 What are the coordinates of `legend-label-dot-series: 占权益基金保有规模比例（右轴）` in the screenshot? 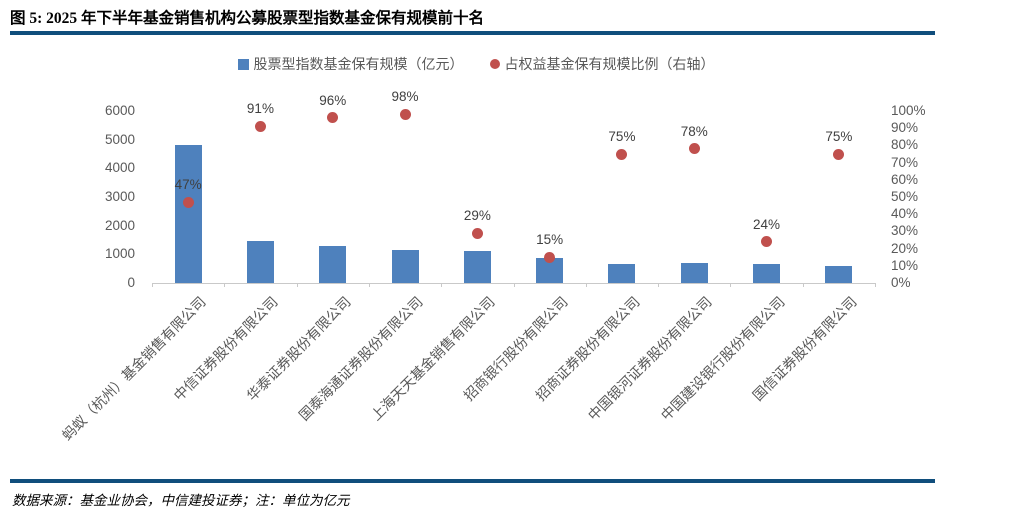 It's located at (609, 64).